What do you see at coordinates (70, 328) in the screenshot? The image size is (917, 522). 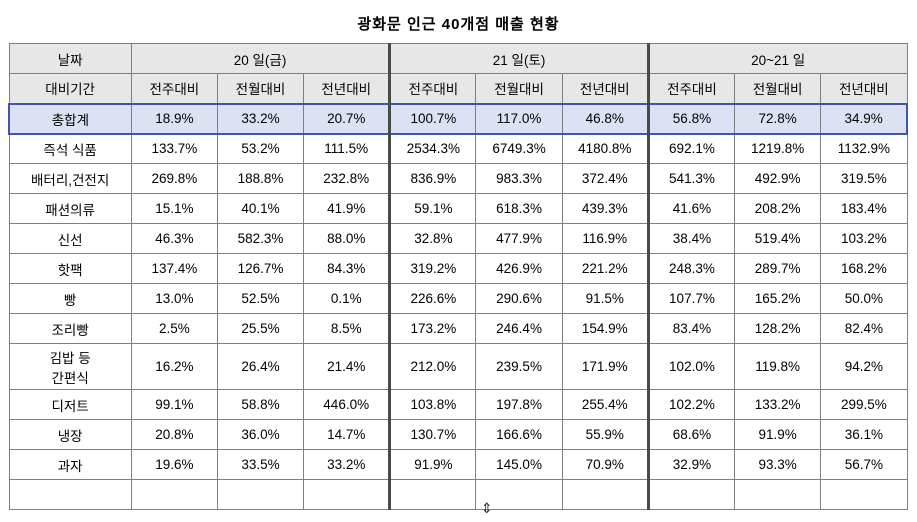 I see `row-label: 조리빵` at bounding box center [70, 328].